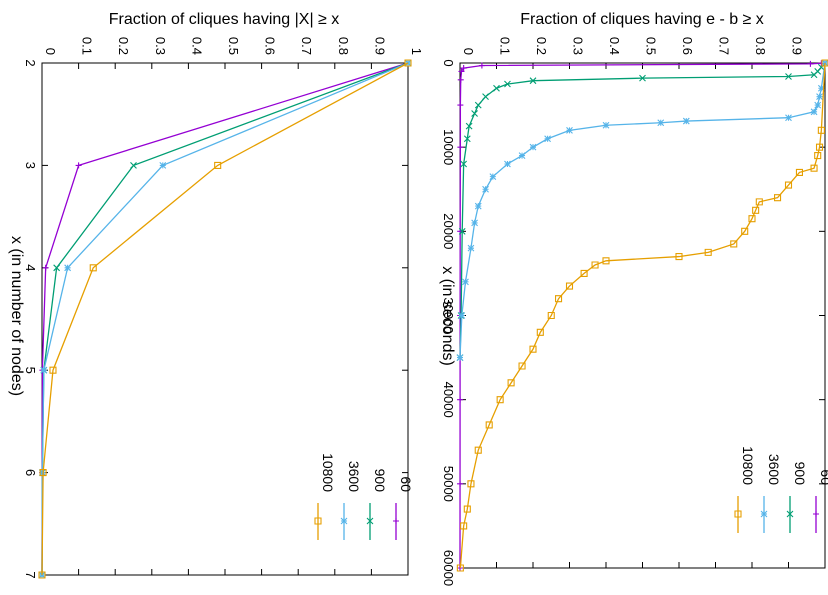 The height and width of the screenshot is (595, 828). What do you see at coordinates (224, 19) in the screenshot?
I see `y-axis-label: Fraction of cliques having |X| ≥ x` at bounding box center [224, 19].